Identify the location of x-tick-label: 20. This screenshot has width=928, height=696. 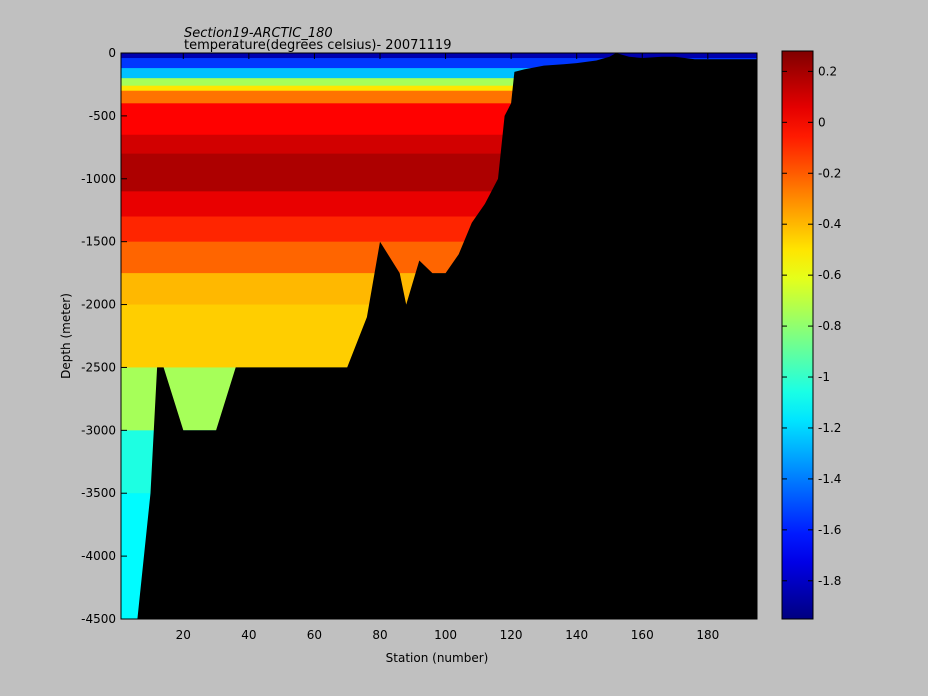
(183, 635).